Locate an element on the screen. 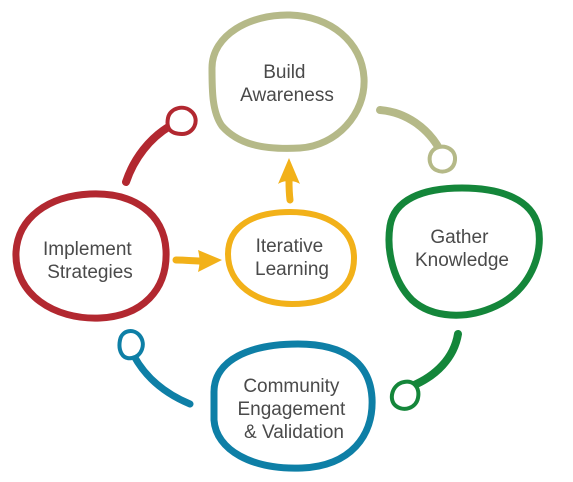 The width and height of the screenshot is (573, 482). iterative-learning-outline is located at coordinates (291, 258).